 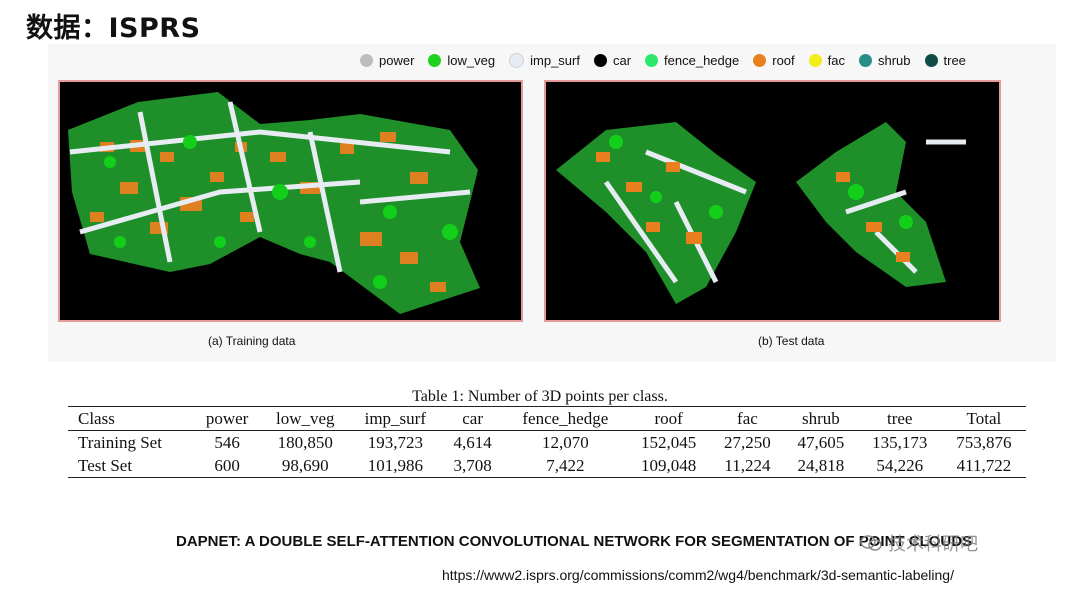 What do you see at coordinates (836, 60) in the screenshot?
I see `legend-label: fac` at bounding box center [836, 60].